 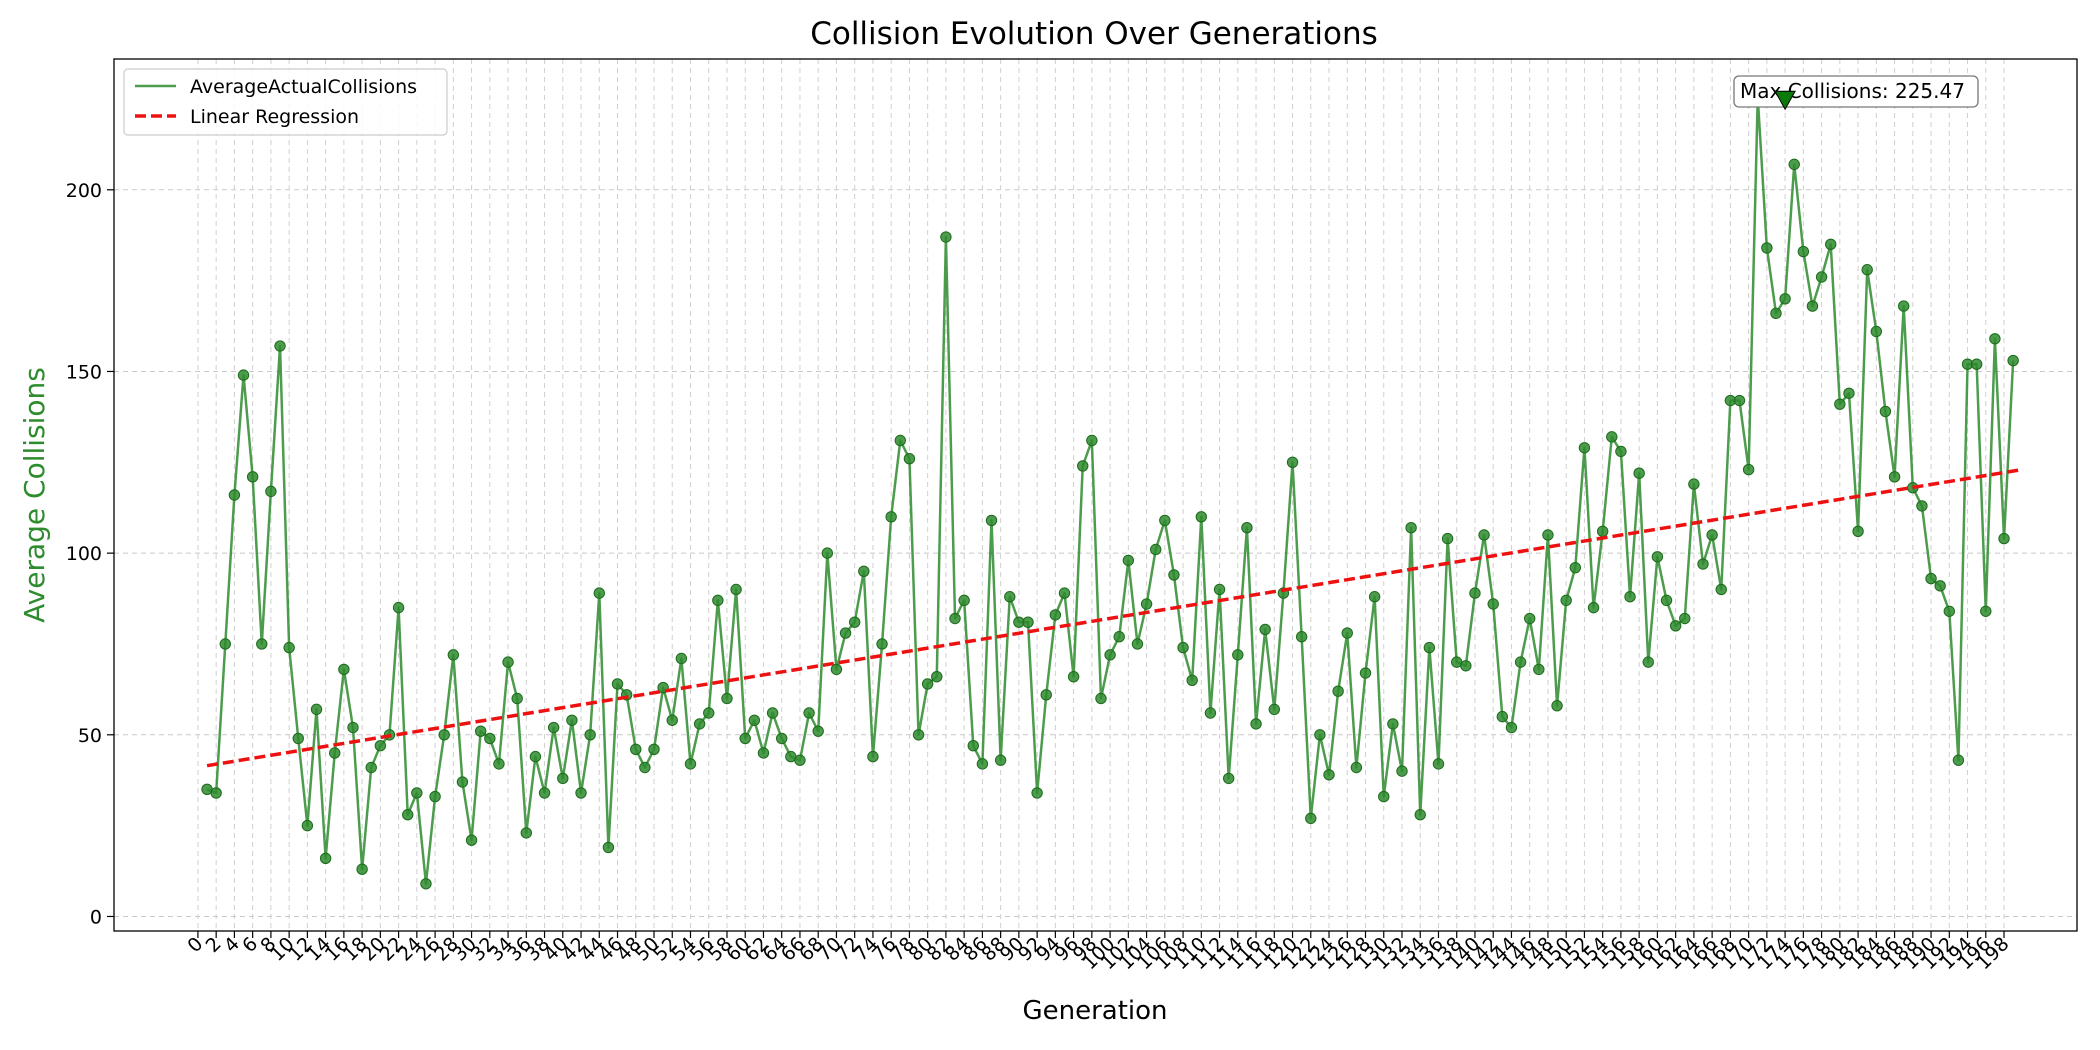 What do you see at coordinates (84, 191) in the screenshot?
I see `y-tick-label: 200` at bounding box center [84, 191].